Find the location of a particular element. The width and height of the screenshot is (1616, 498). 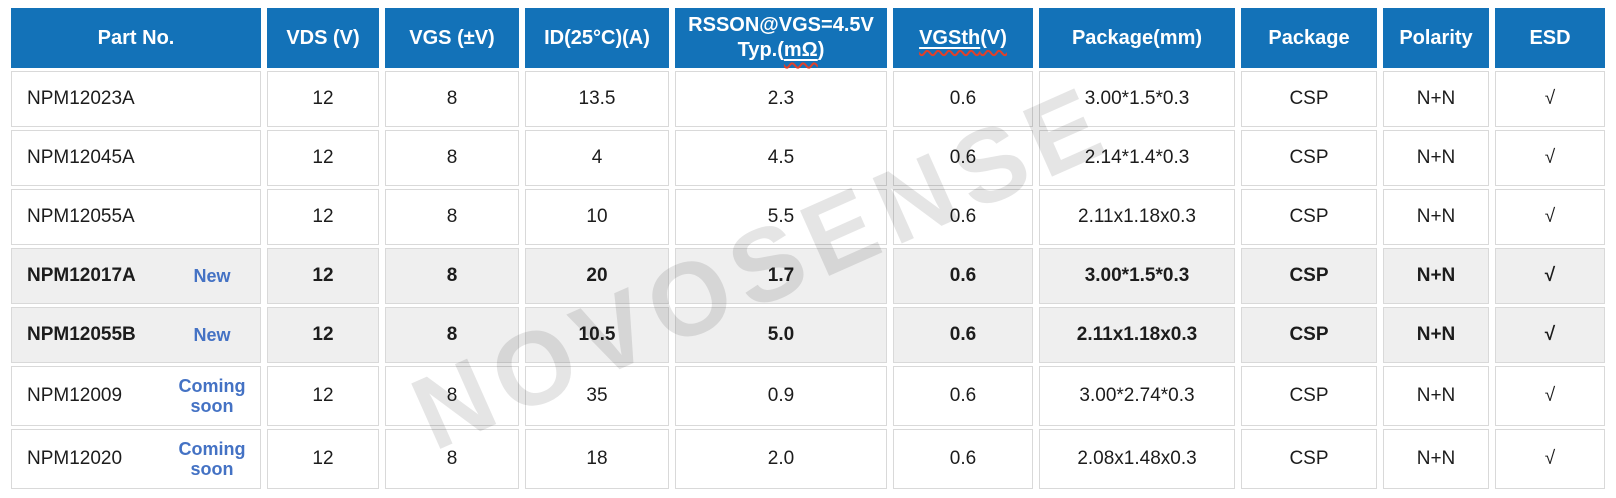

part-cell-content: NPM12020 Coming soon is located at coordinates (136, 459).